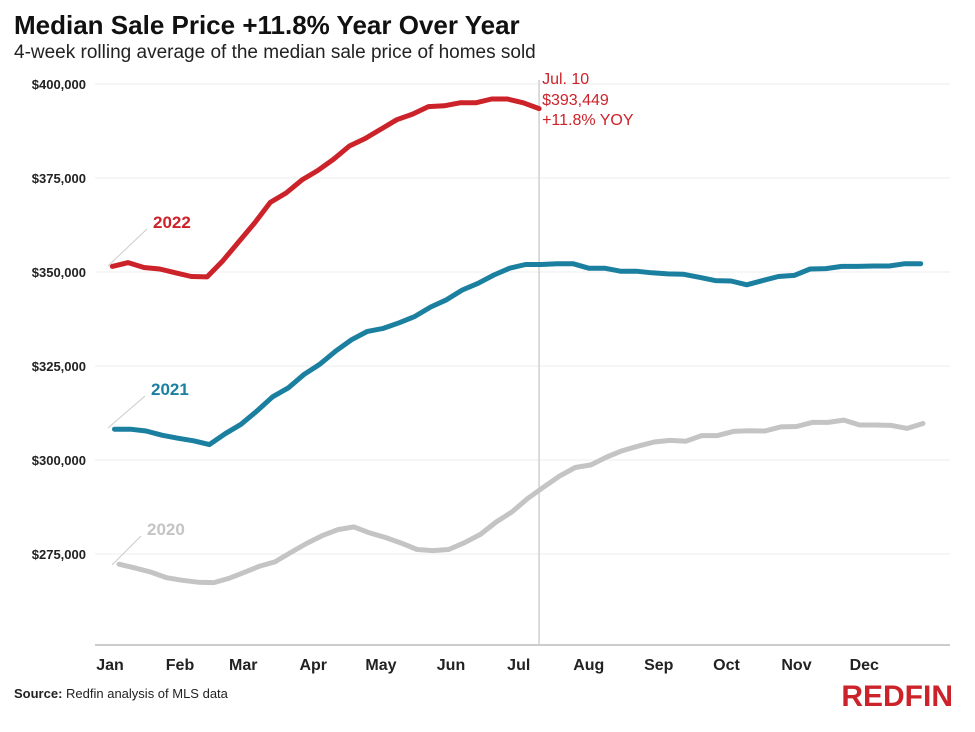  What do you see at coordinates (59, 366) in the screenshot?
I see `y-tick-label: $325,000` at bounding box center [59, 366].